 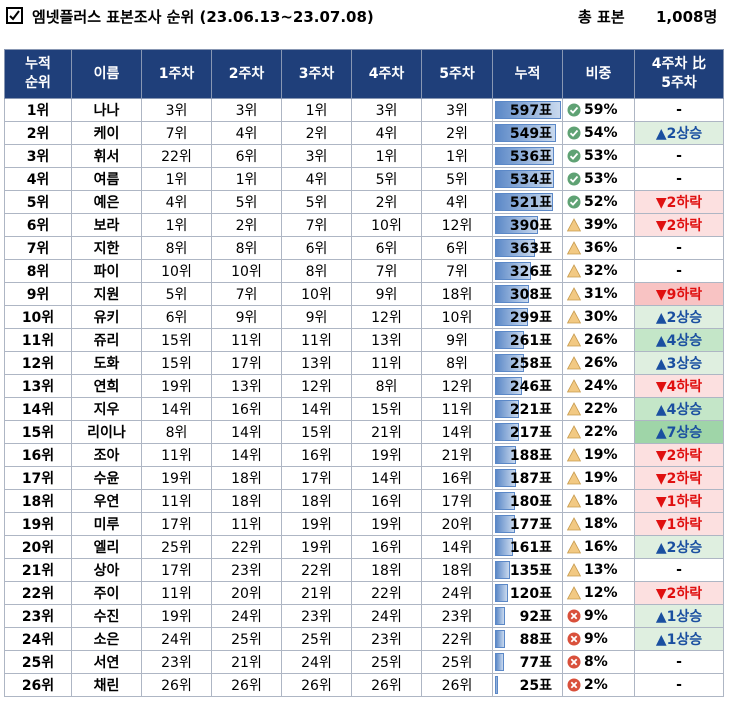 What do you see at coordinates (530, 111) in the screenshot?
I see `cumulative-votes-text: 597표` at bounding box center [530, 111].